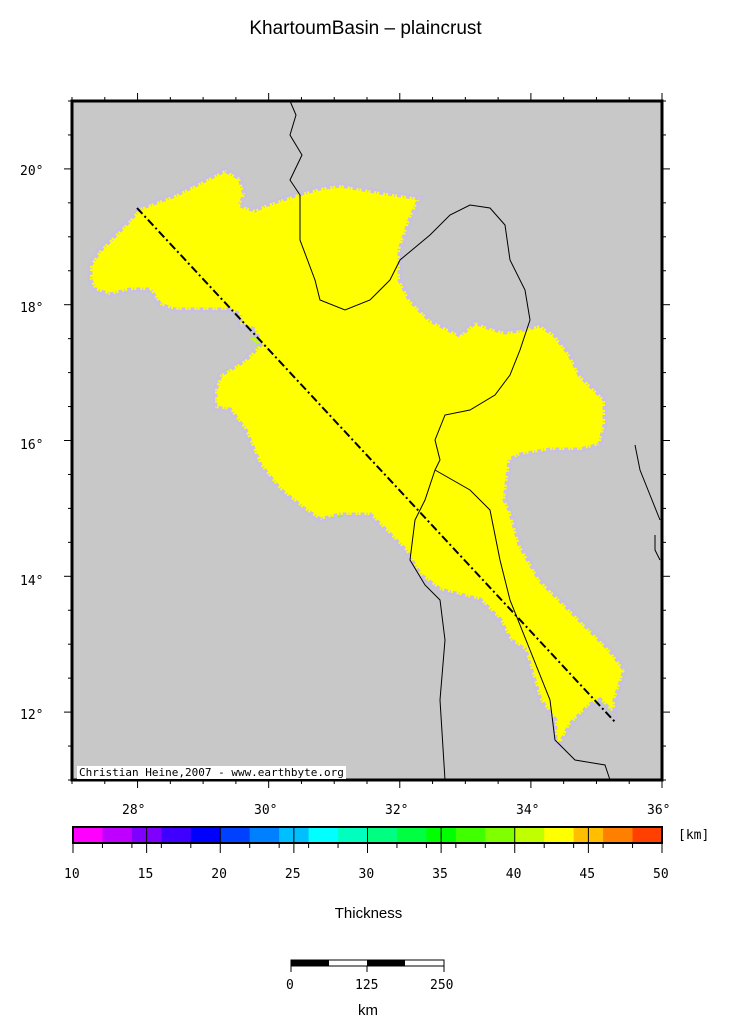  Describe the element at coordinates (365, 28) in the screenshot. I see `map-title: KhartoumBasin – plaincrust` at that location.